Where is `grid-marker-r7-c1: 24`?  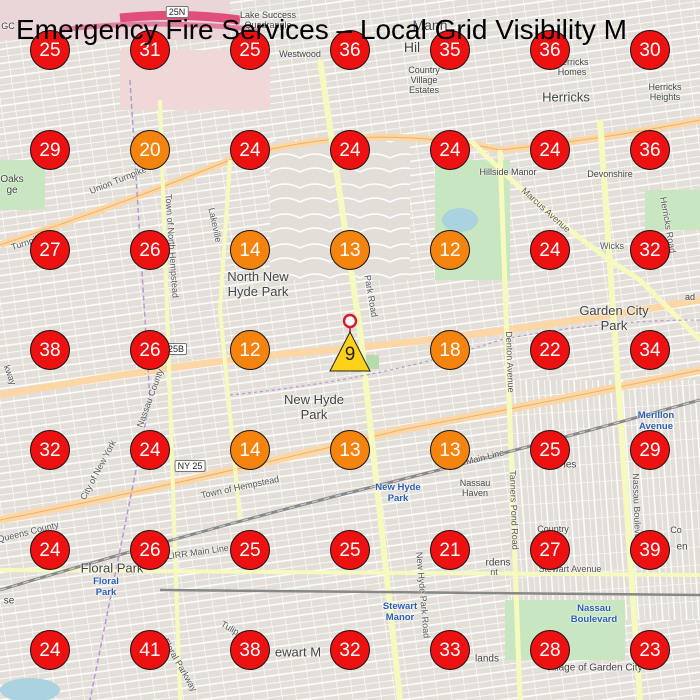
grid-marker-r7-c1: 24 is located at coordinates (50, 650).